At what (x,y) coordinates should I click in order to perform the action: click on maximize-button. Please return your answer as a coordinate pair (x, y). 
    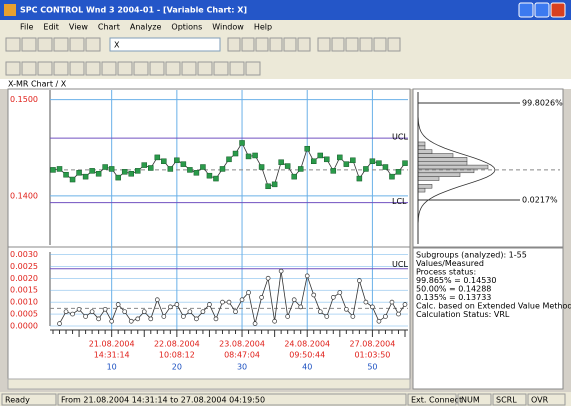
    Looking at the image, I should click on (542, 10).